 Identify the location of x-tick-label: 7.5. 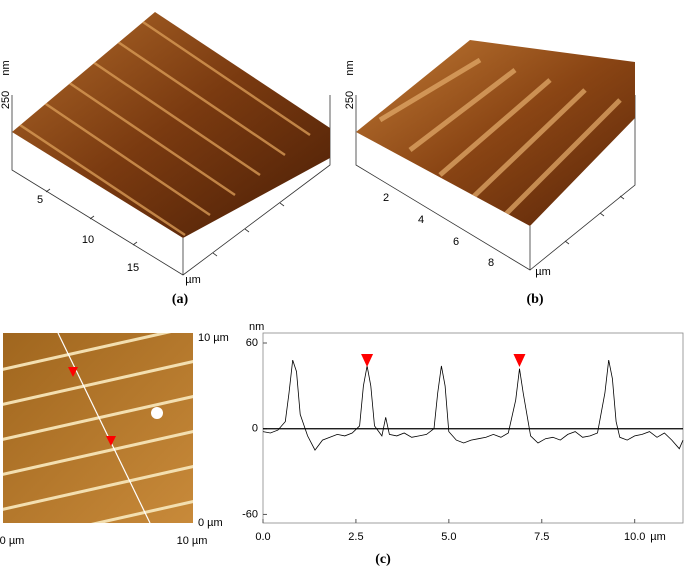
(541, 537).